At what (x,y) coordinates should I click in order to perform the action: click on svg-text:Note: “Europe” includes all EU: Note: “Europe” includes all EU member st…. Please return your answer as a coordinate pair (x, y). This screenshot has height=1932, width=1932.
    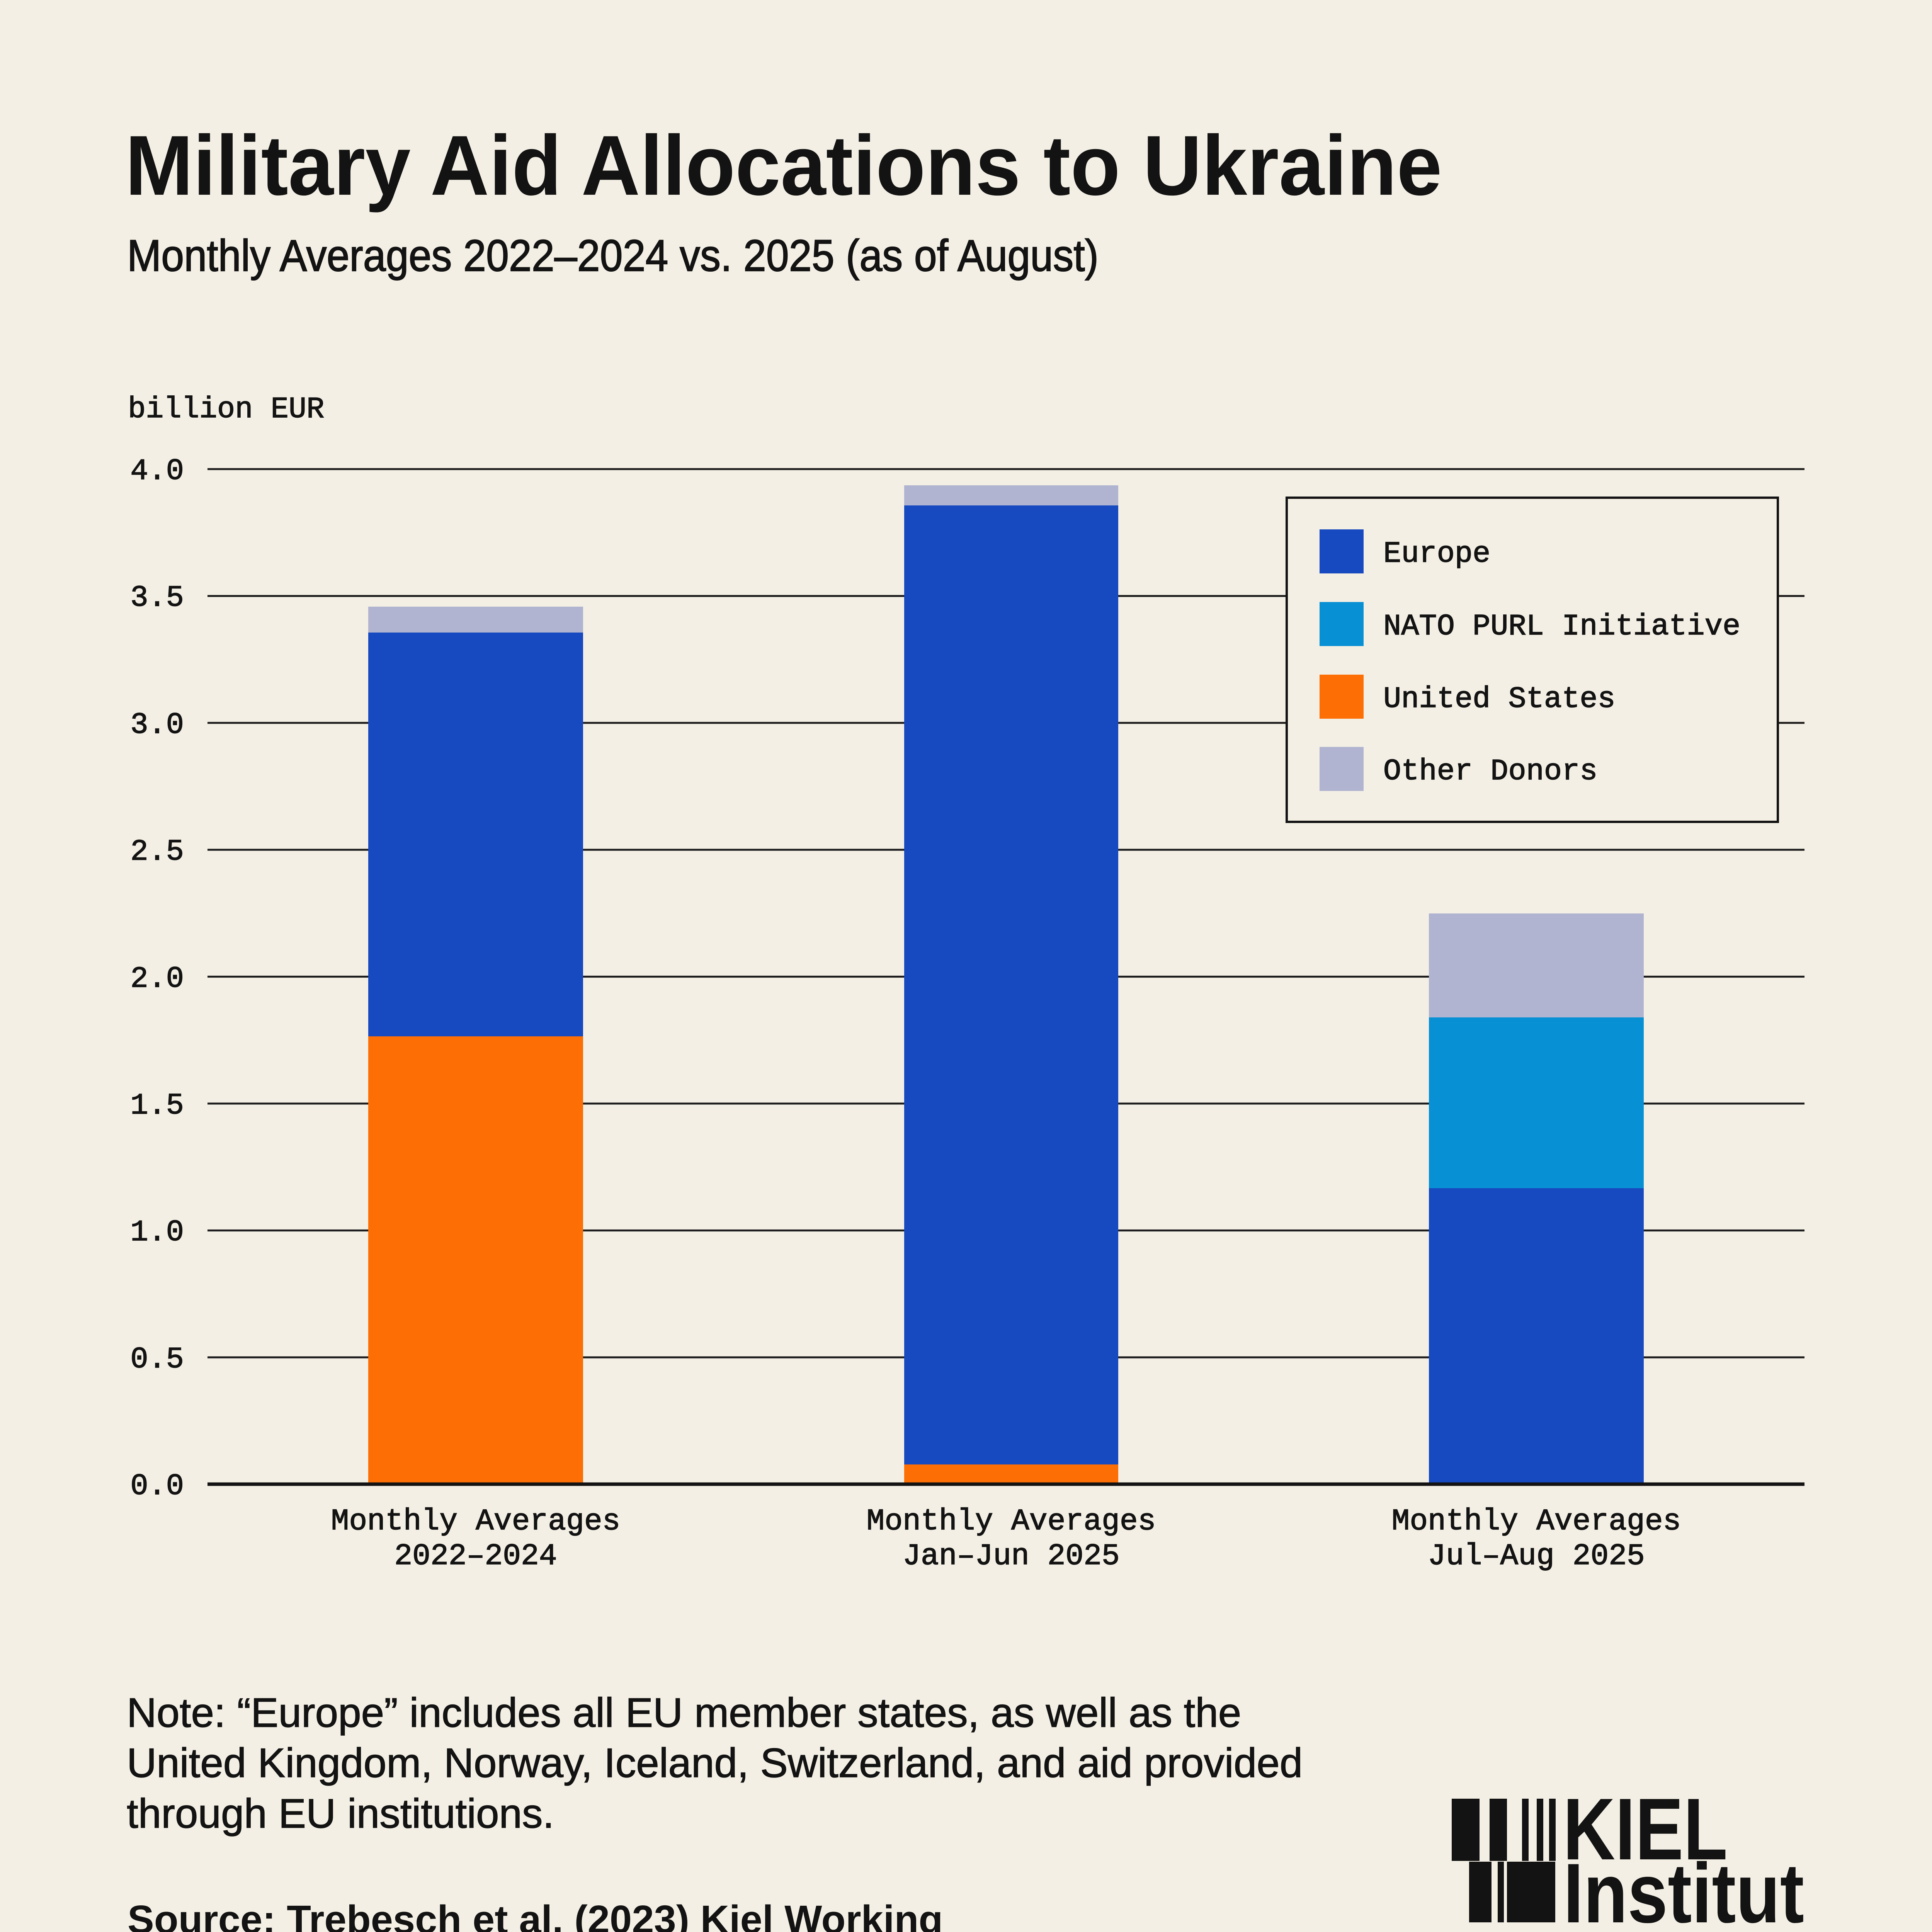
    Looking at the image, I should click on (684, 1713).